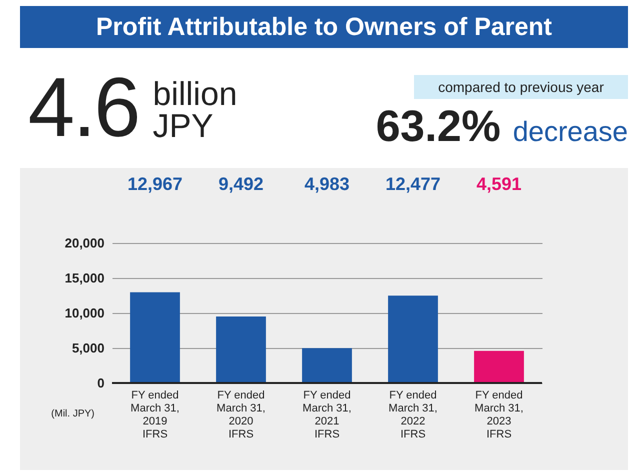 The image size is (634, 473). What do you see at coordinates (84, 278) in the screenshot?
I see `y-tick-label: 15,000` at bounding box center [84, 278].